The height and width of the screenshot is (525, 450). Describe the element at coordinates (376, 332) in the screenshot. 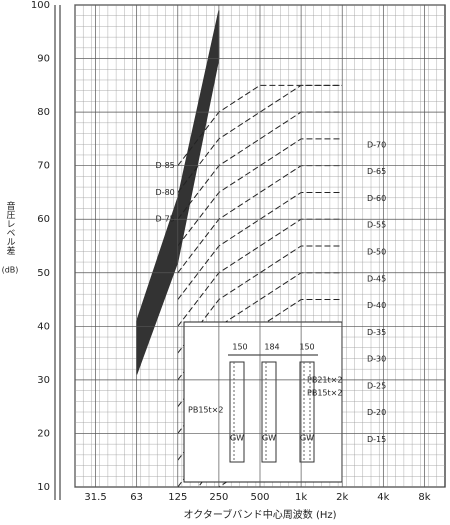

I see `legend-label: D-35` at that location.